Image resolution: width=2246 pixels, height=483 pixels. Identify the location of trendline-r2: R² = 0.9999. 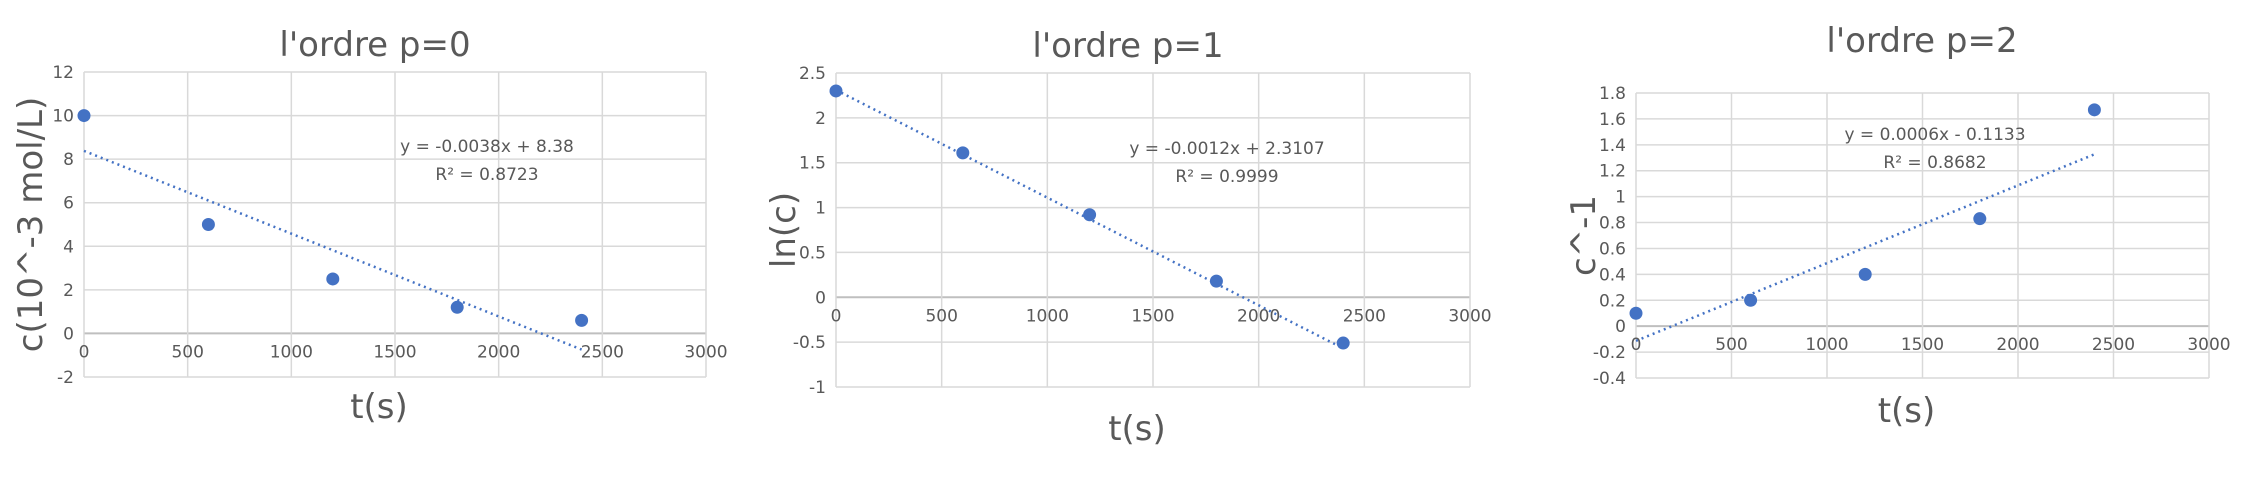
(1226, 177).